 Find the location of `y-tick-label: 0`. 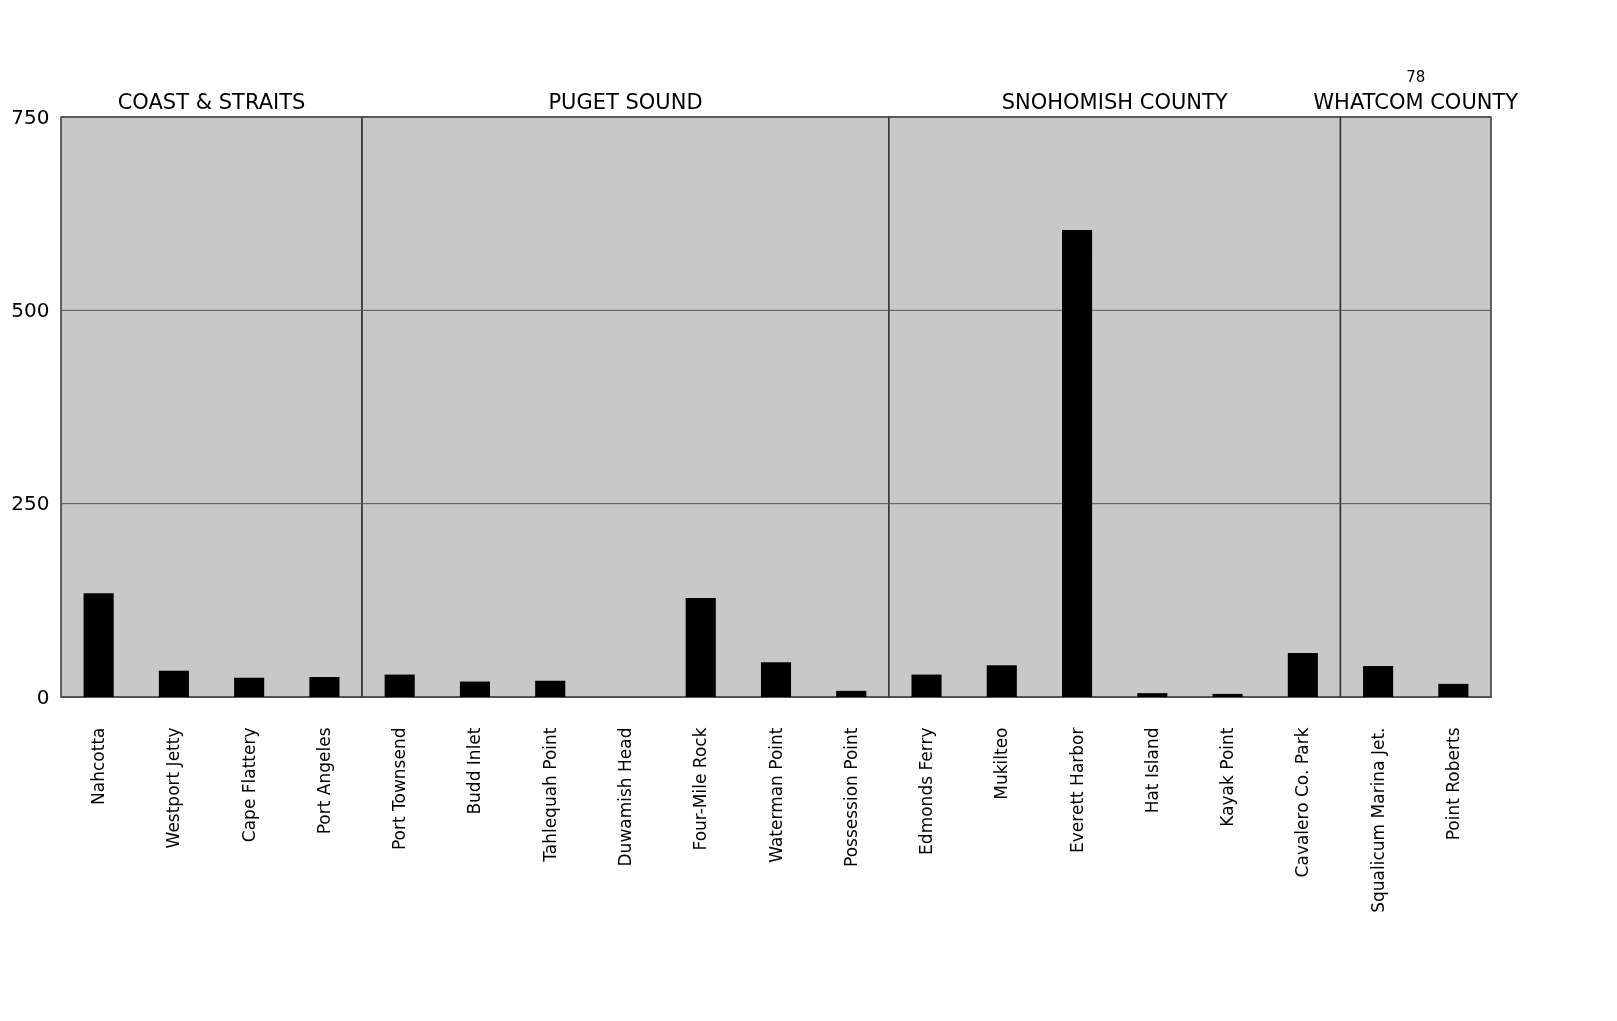

y-tick-label: 0 is located at coordinates (43, 696).